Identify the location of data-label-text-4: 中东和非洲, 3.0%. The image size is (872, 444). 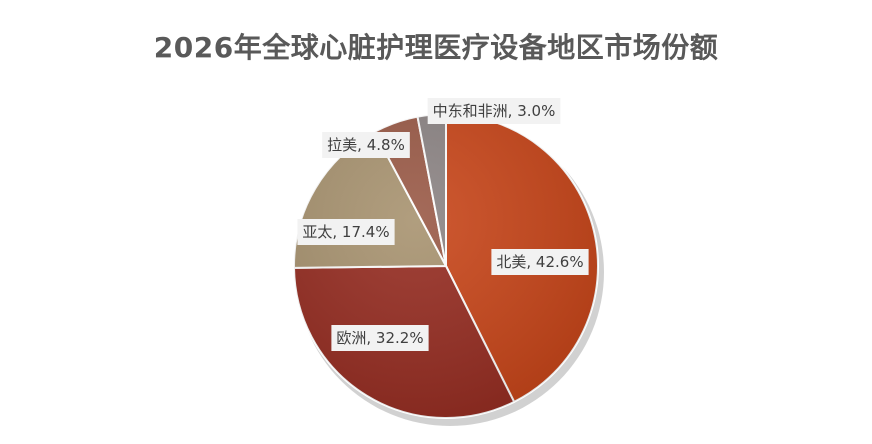
(494, 111).